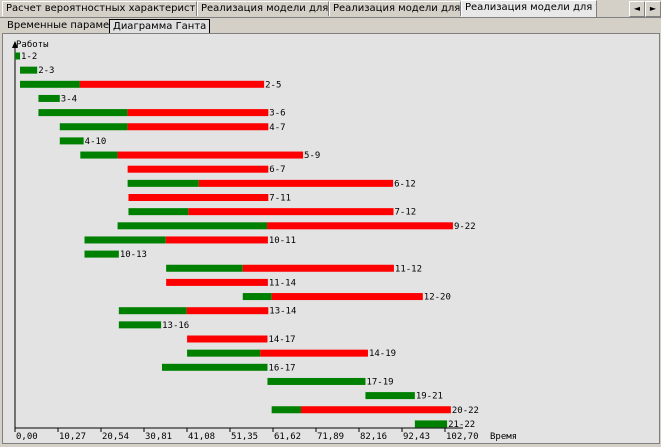  I want to click on tab-model-tavg: Реализация модели для tавg, so click(263, 8).